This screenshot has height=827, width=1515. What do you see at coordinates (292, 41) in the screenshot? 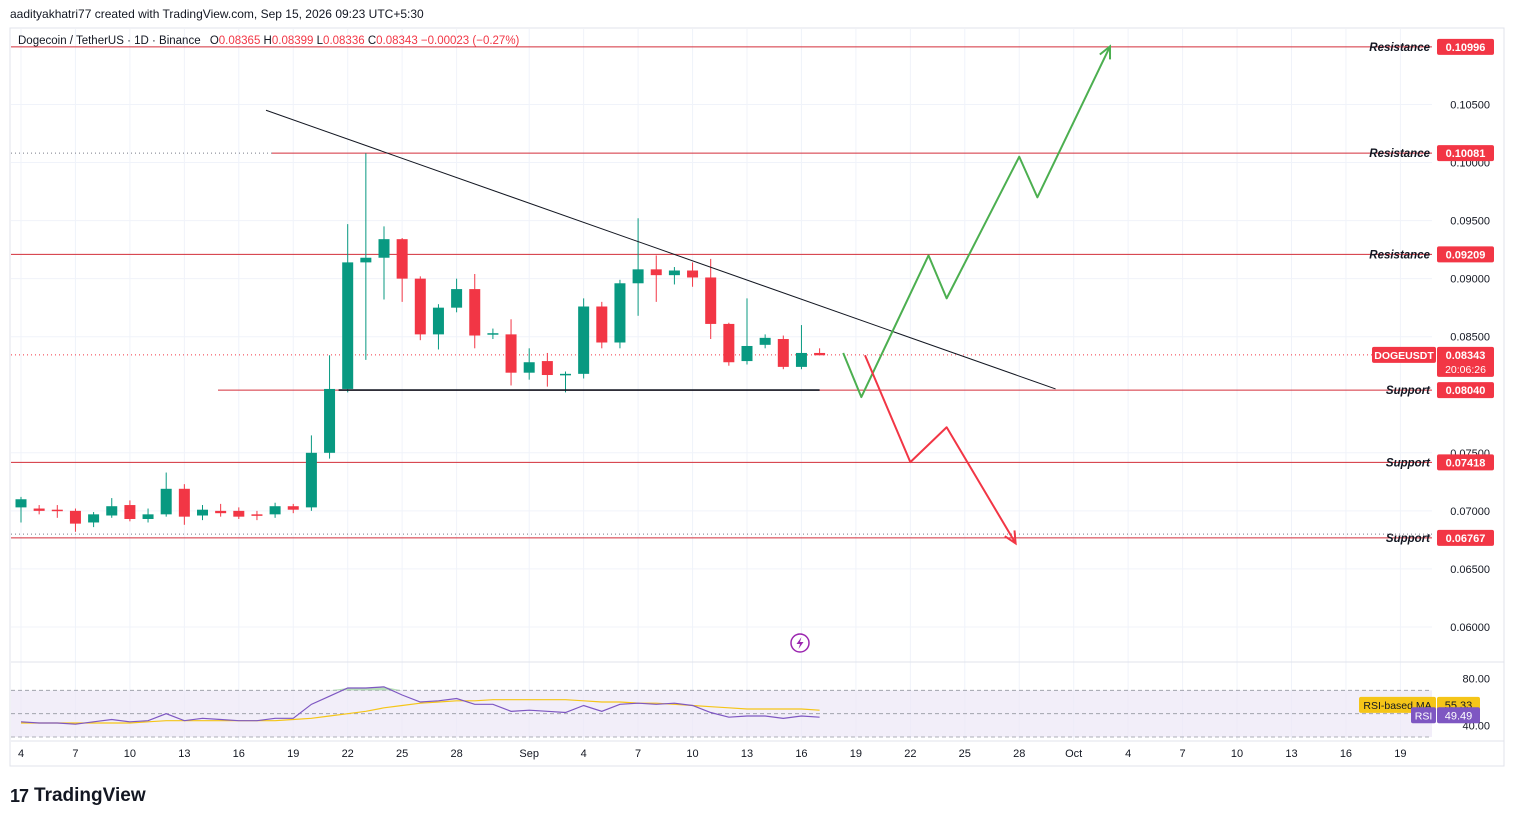
I see `high-value: 0.08399` at bounding box center [292, 41].